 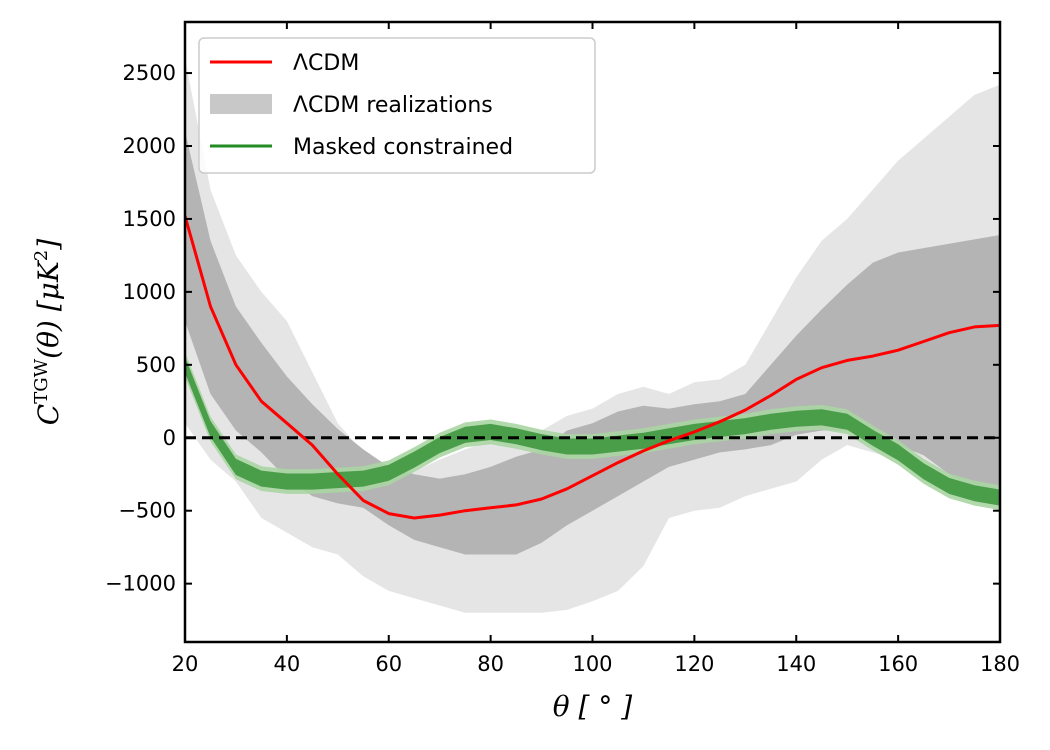 I want to click on y-axis-label: CTGW(θ) [μK2], so click(x=48, y=332).